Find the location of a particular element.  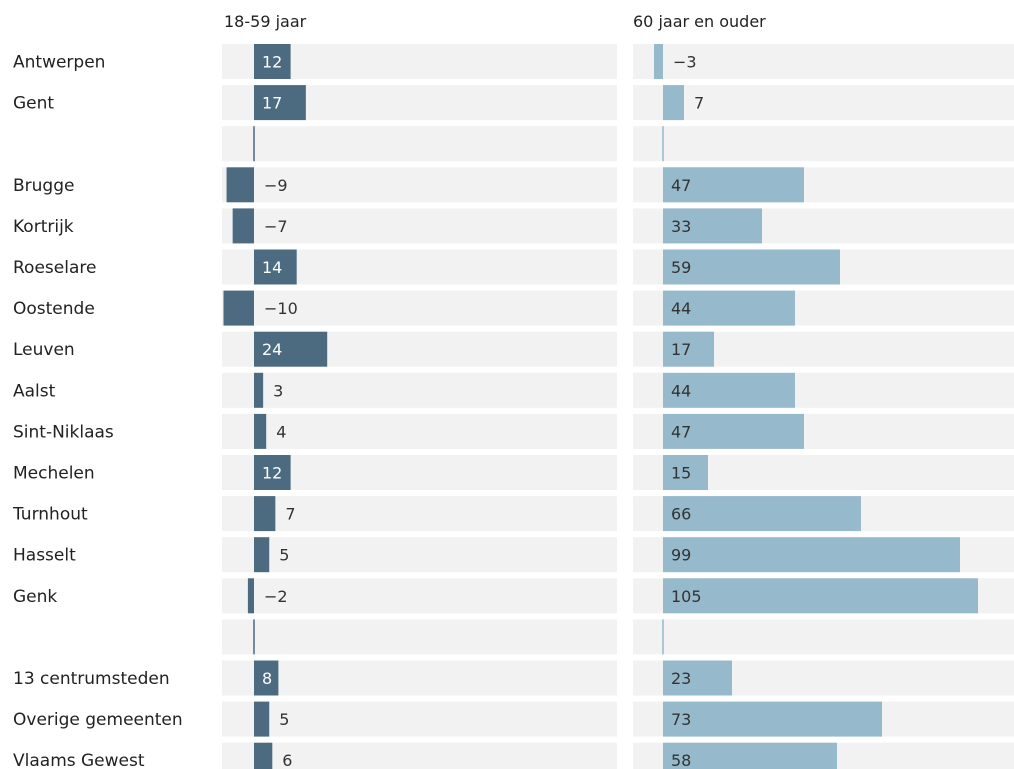

value-label: 73 is located at coordinates (681, 719).